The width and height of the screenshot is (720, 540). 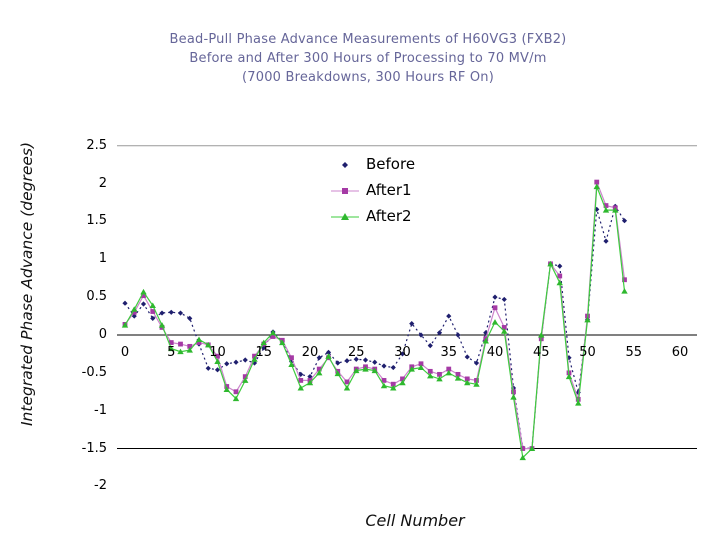 I want to click on x-tick-label: 25, so click(x=356, y=352).